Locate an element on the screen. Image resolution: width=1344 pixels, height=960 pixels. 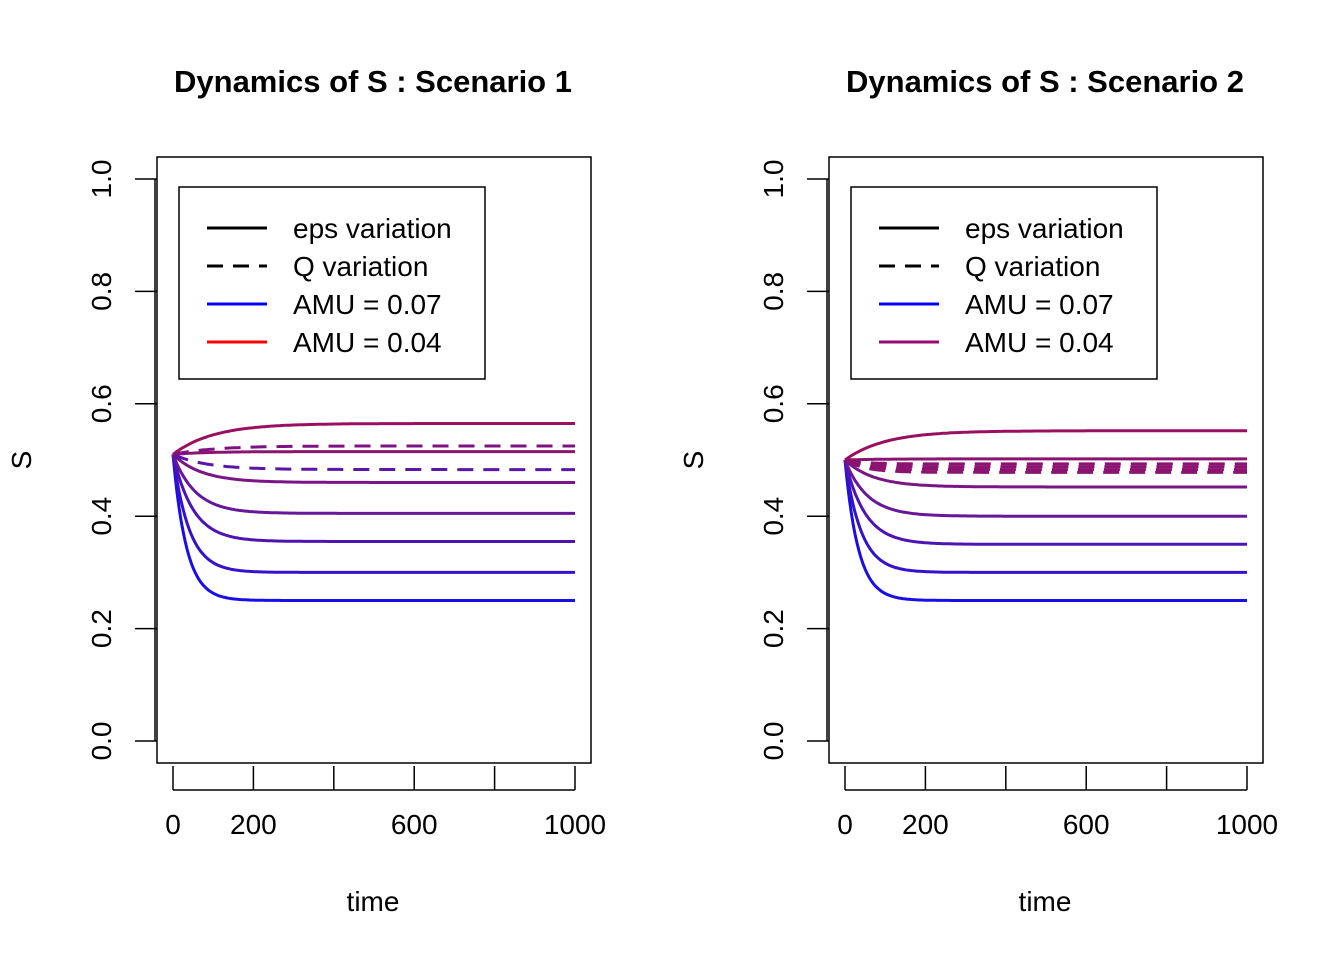
chart-title: Dynamics of S : Scenario 1 is located at coordinates (373, 81).